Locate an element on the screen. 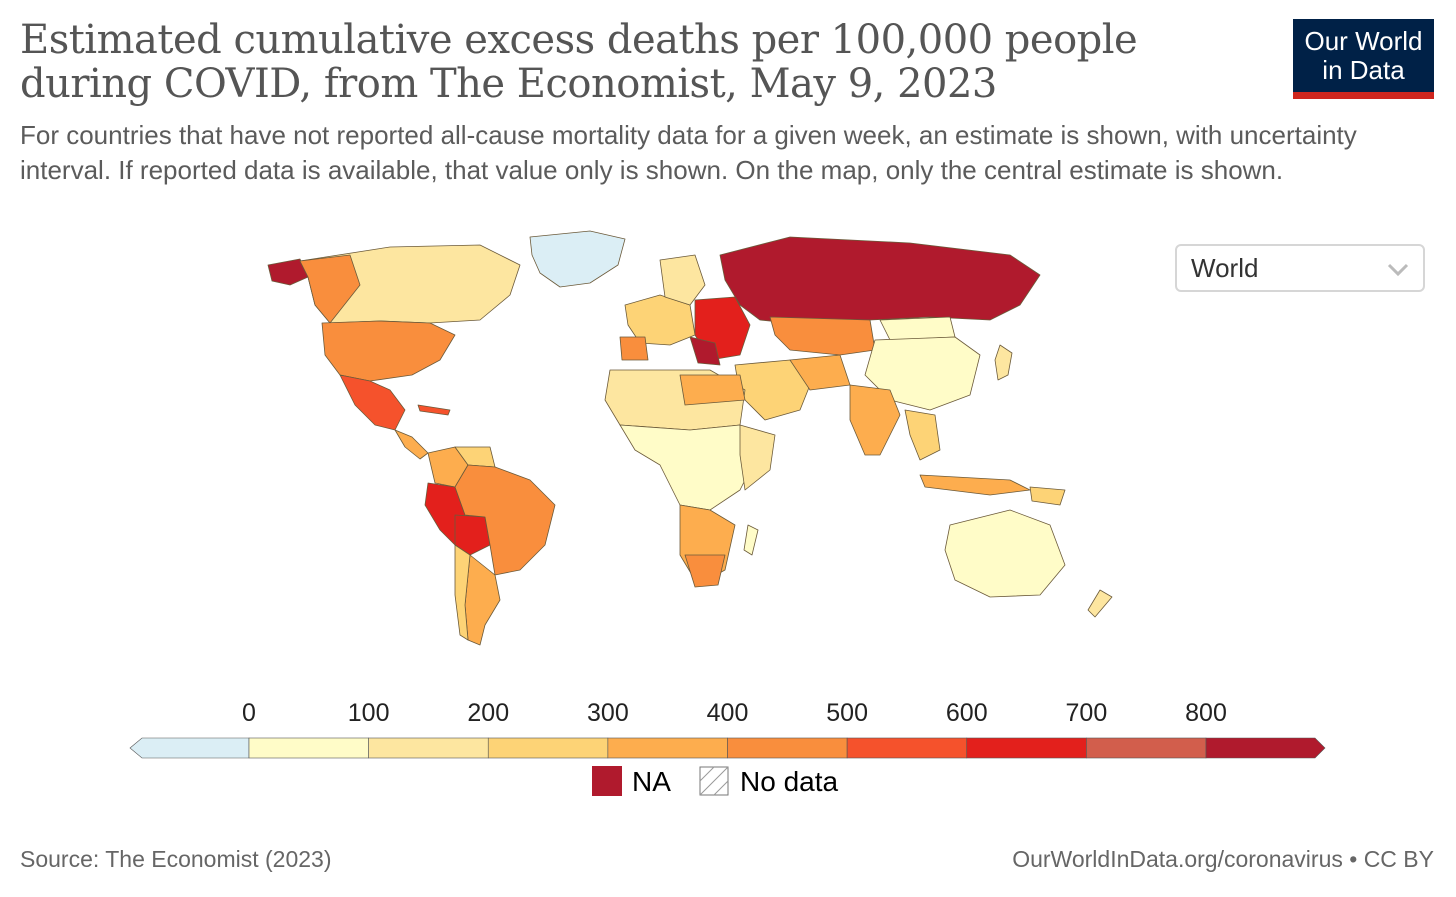 Image resolution: width=1456 pixels, height=897 pixels. region-selector-value: World is located at coordinates (1225, 268).